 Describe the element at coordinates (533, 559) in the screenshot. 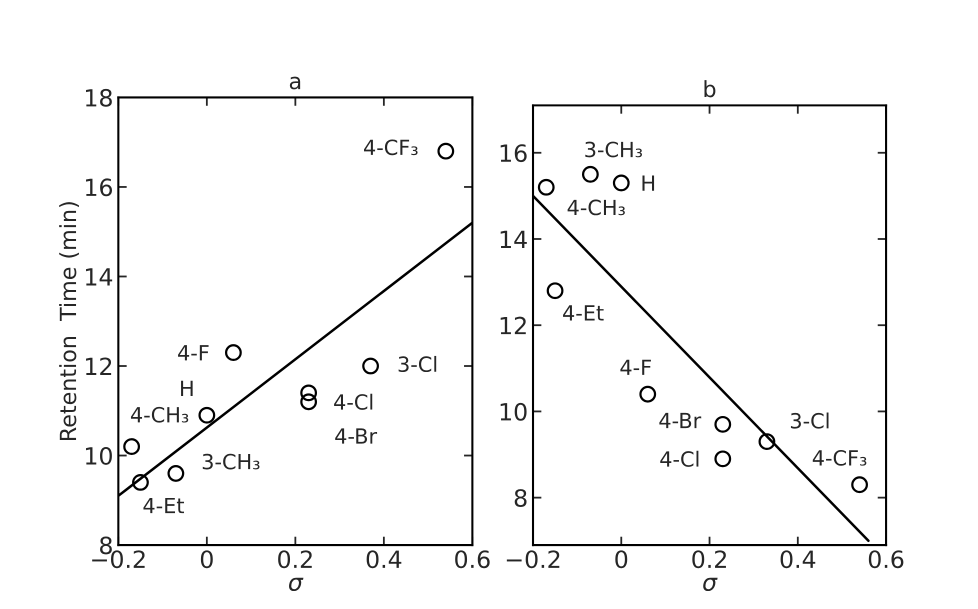

I see `x-tick-label: −0.2` at that location.